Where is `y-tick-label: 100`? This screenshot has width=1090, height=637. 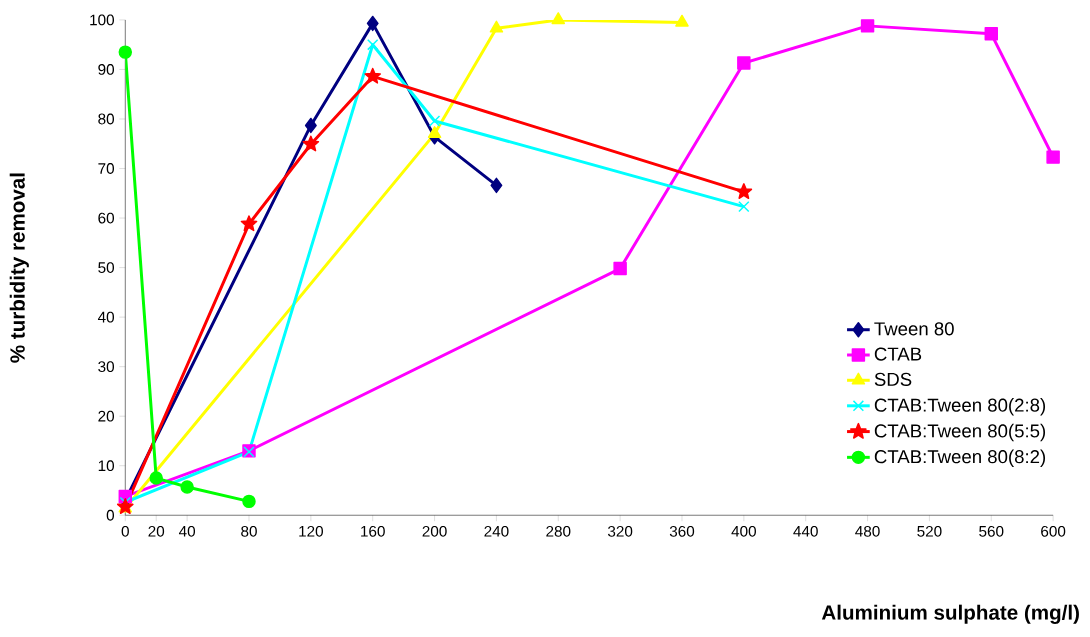 y-tick-label: 100 is located at coordinates (102, 20).